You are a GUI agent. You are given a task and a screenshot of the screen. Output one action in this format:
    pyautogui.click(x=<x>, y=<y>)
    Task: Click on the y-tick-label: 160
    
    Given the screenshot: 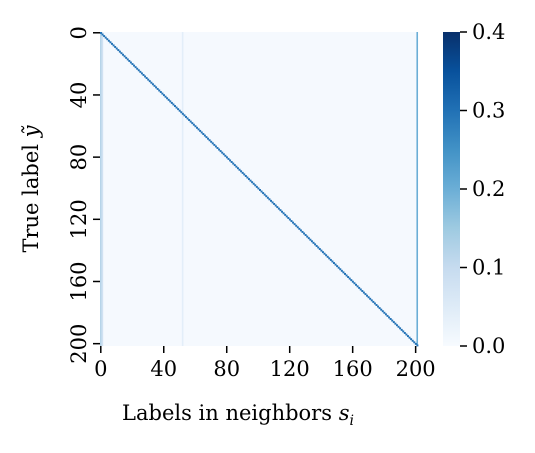 What is the action you would take?
    pyautogui.click(x=79, y=281)
    